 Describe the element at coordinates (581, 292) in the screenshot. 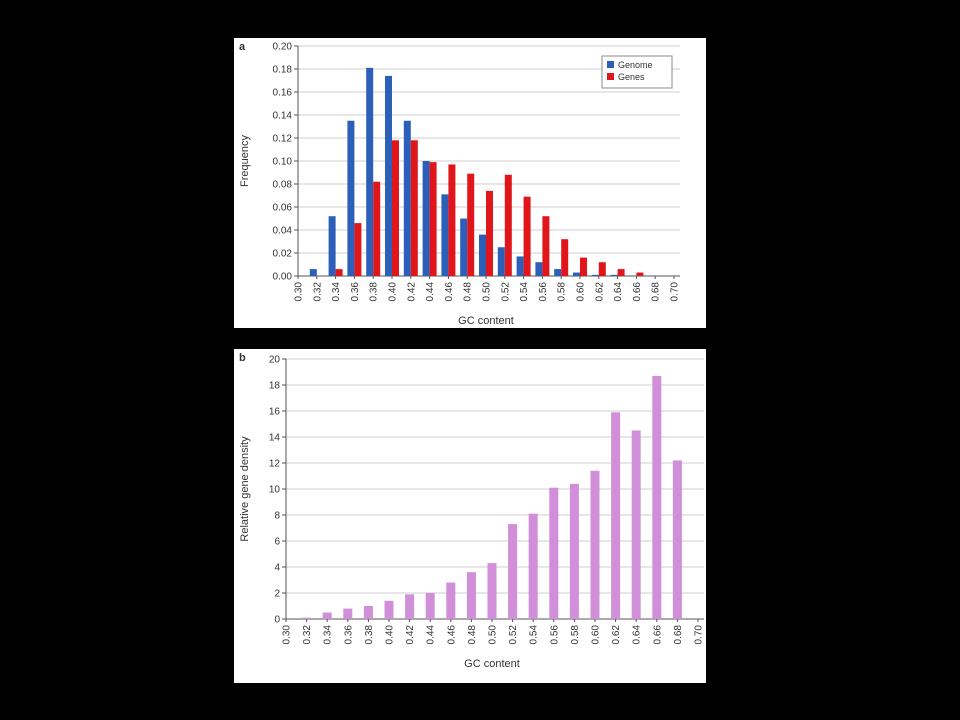

I see `x-tick-label: 0.60` at that location.